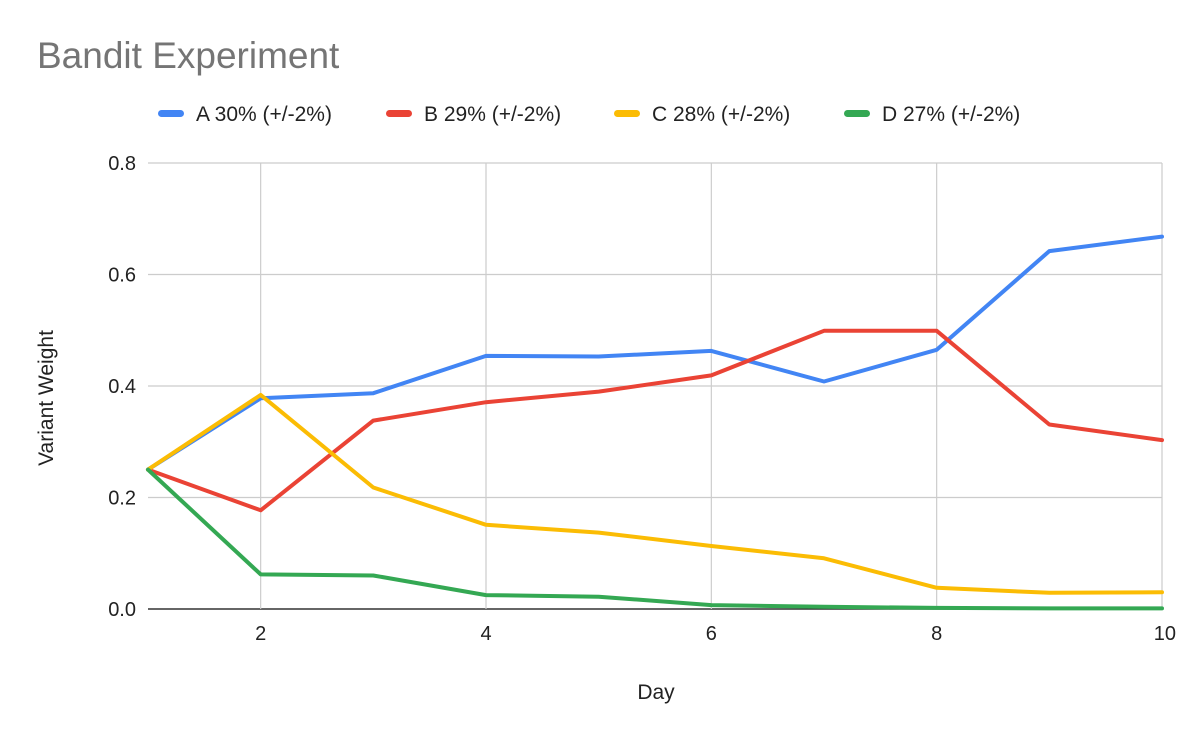 The height and width of the screenshot is (747, 1200). Describe the element at coordinates (46, 398) in the screenshot. I see `y-axis-label: Variant Weight` at that location.